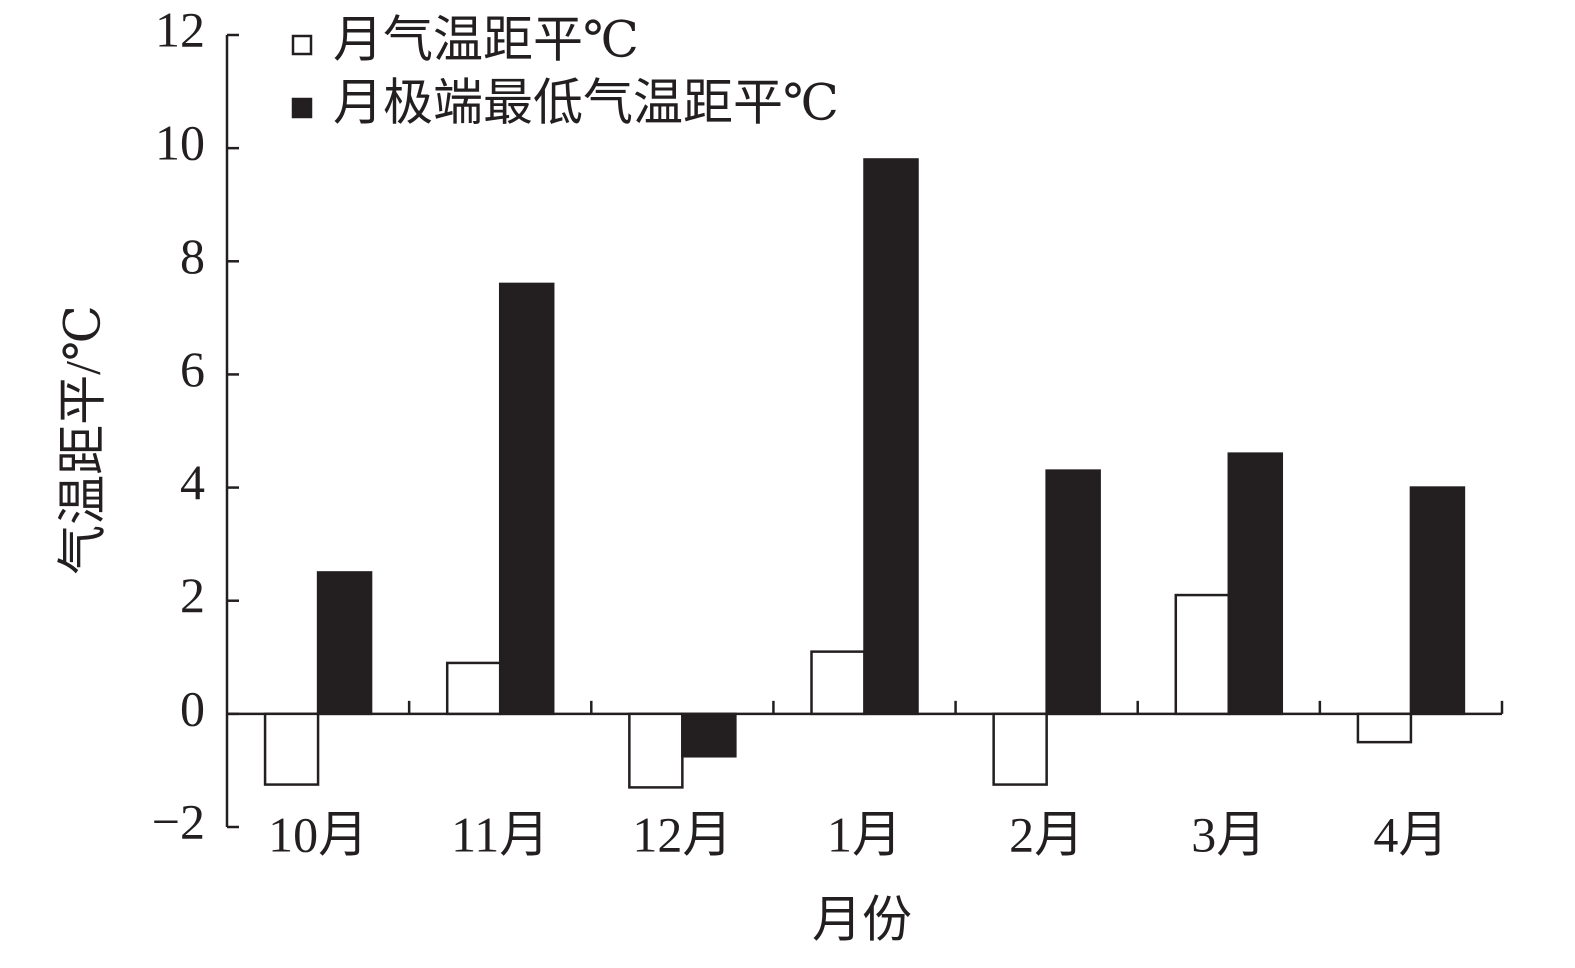  What do you see at coordinates (864, 834) in the screenshot?
I see `x-tick-label: 1月` at bounding box center [864, 834].